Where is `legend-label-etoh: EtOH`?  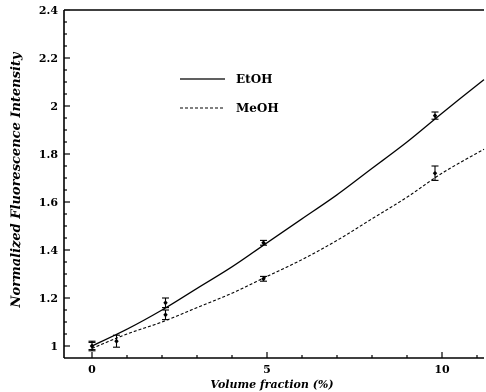 legend-label-etoh: EtOH is located at coordinates (254, 79).